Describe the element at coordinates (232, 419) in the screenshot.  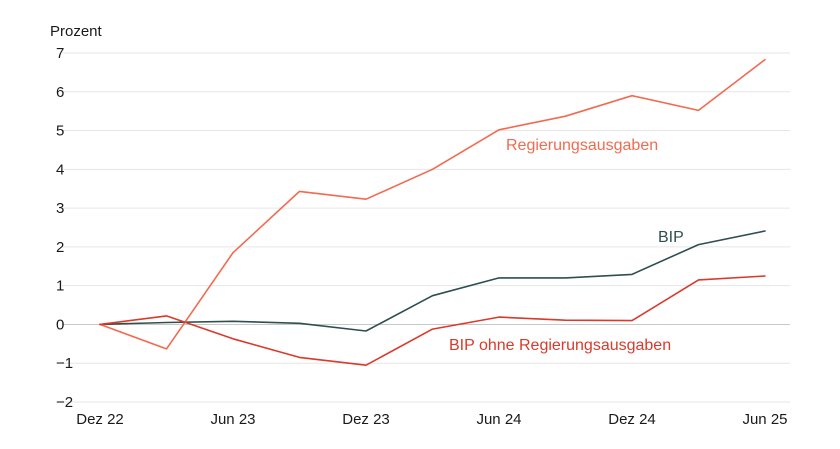
I see `x-tick-label: Jun 23` at that location.